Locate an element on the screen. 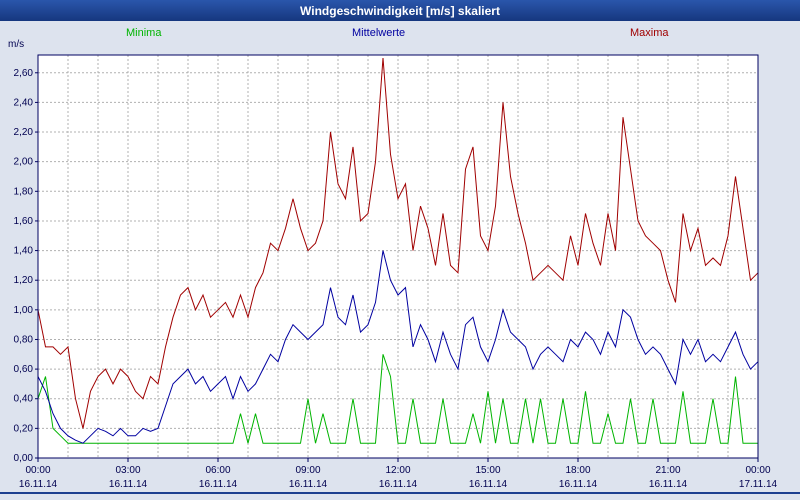  y-tick-label: 1,20 is located at coordinates (24, 280).